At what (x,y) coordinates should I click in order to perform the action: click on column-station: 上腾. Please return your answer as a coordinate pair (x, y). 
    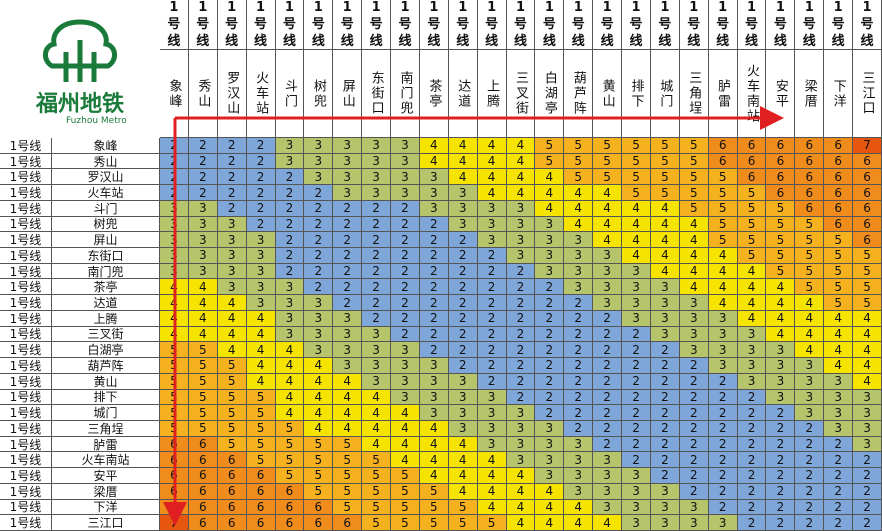
    Looking at the image, I should click on (492, 94).